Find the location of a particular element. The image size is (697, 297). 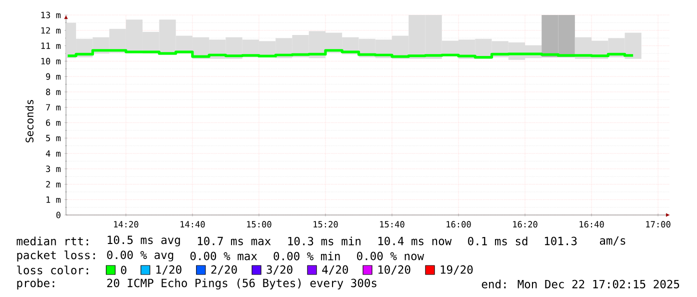

y-tick-label: 9 m is located at coordinates (53, 76).